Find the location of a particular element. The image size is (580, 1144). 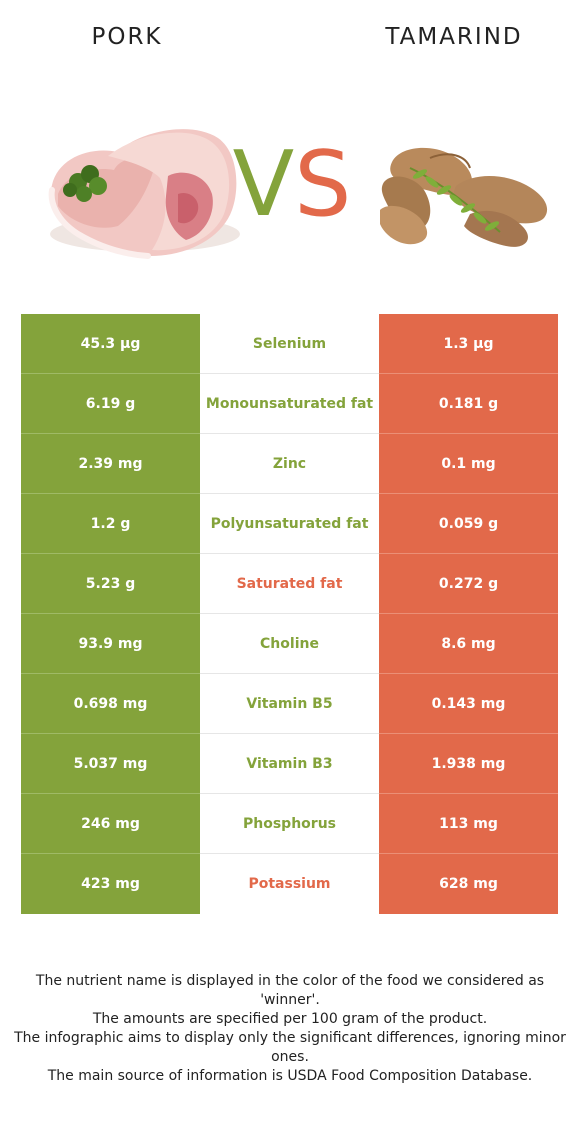

nutrient-row: 423 mg Potassium 628 mg is located at coordinates (289, 884).